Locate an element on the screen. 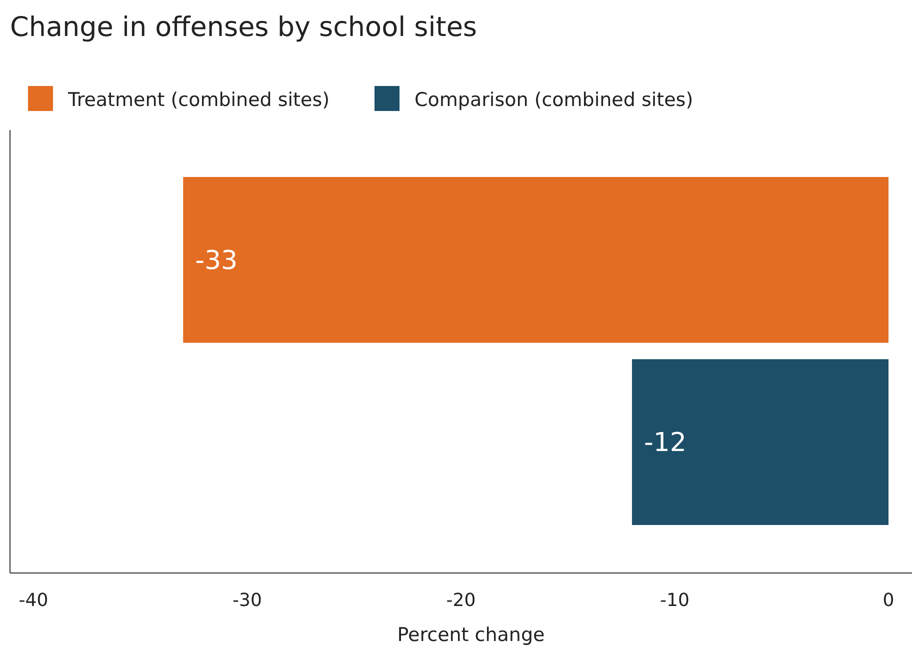 This screenshot has height=647, width=914. x-tick-label: -20 is located at coordinates (461, 600).